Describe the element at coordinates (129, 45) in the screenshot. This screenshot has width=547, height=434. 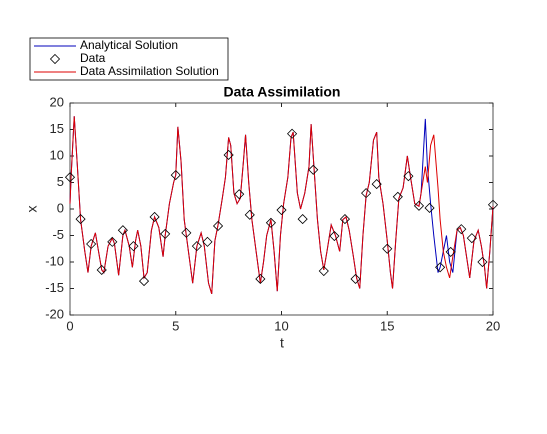
I see `legend-label: Analytical Solution` at that location.